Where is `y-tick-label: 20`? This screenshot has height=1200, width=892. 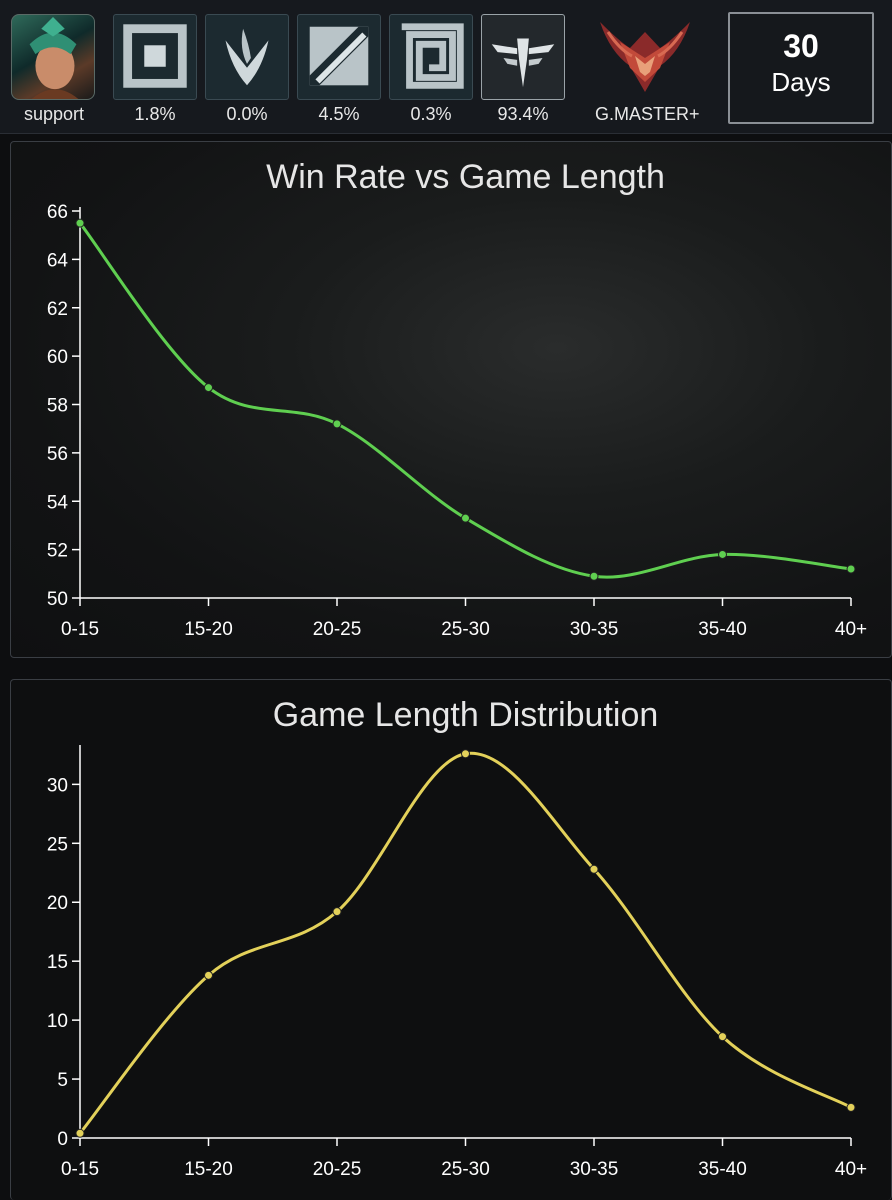
y-tick-label: 20 is located at coordinates (57, 903).